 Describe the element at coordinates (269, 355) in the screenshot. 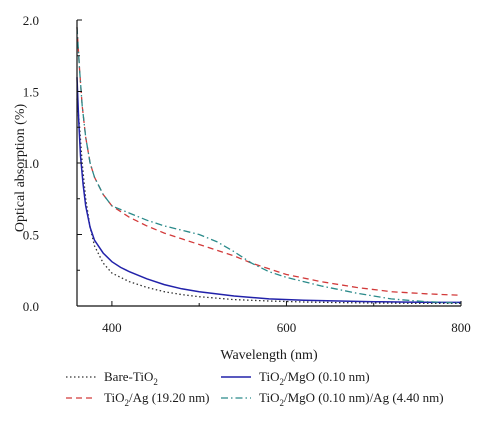

I see `x-axis-title: Wavelength (nm)` at that location.